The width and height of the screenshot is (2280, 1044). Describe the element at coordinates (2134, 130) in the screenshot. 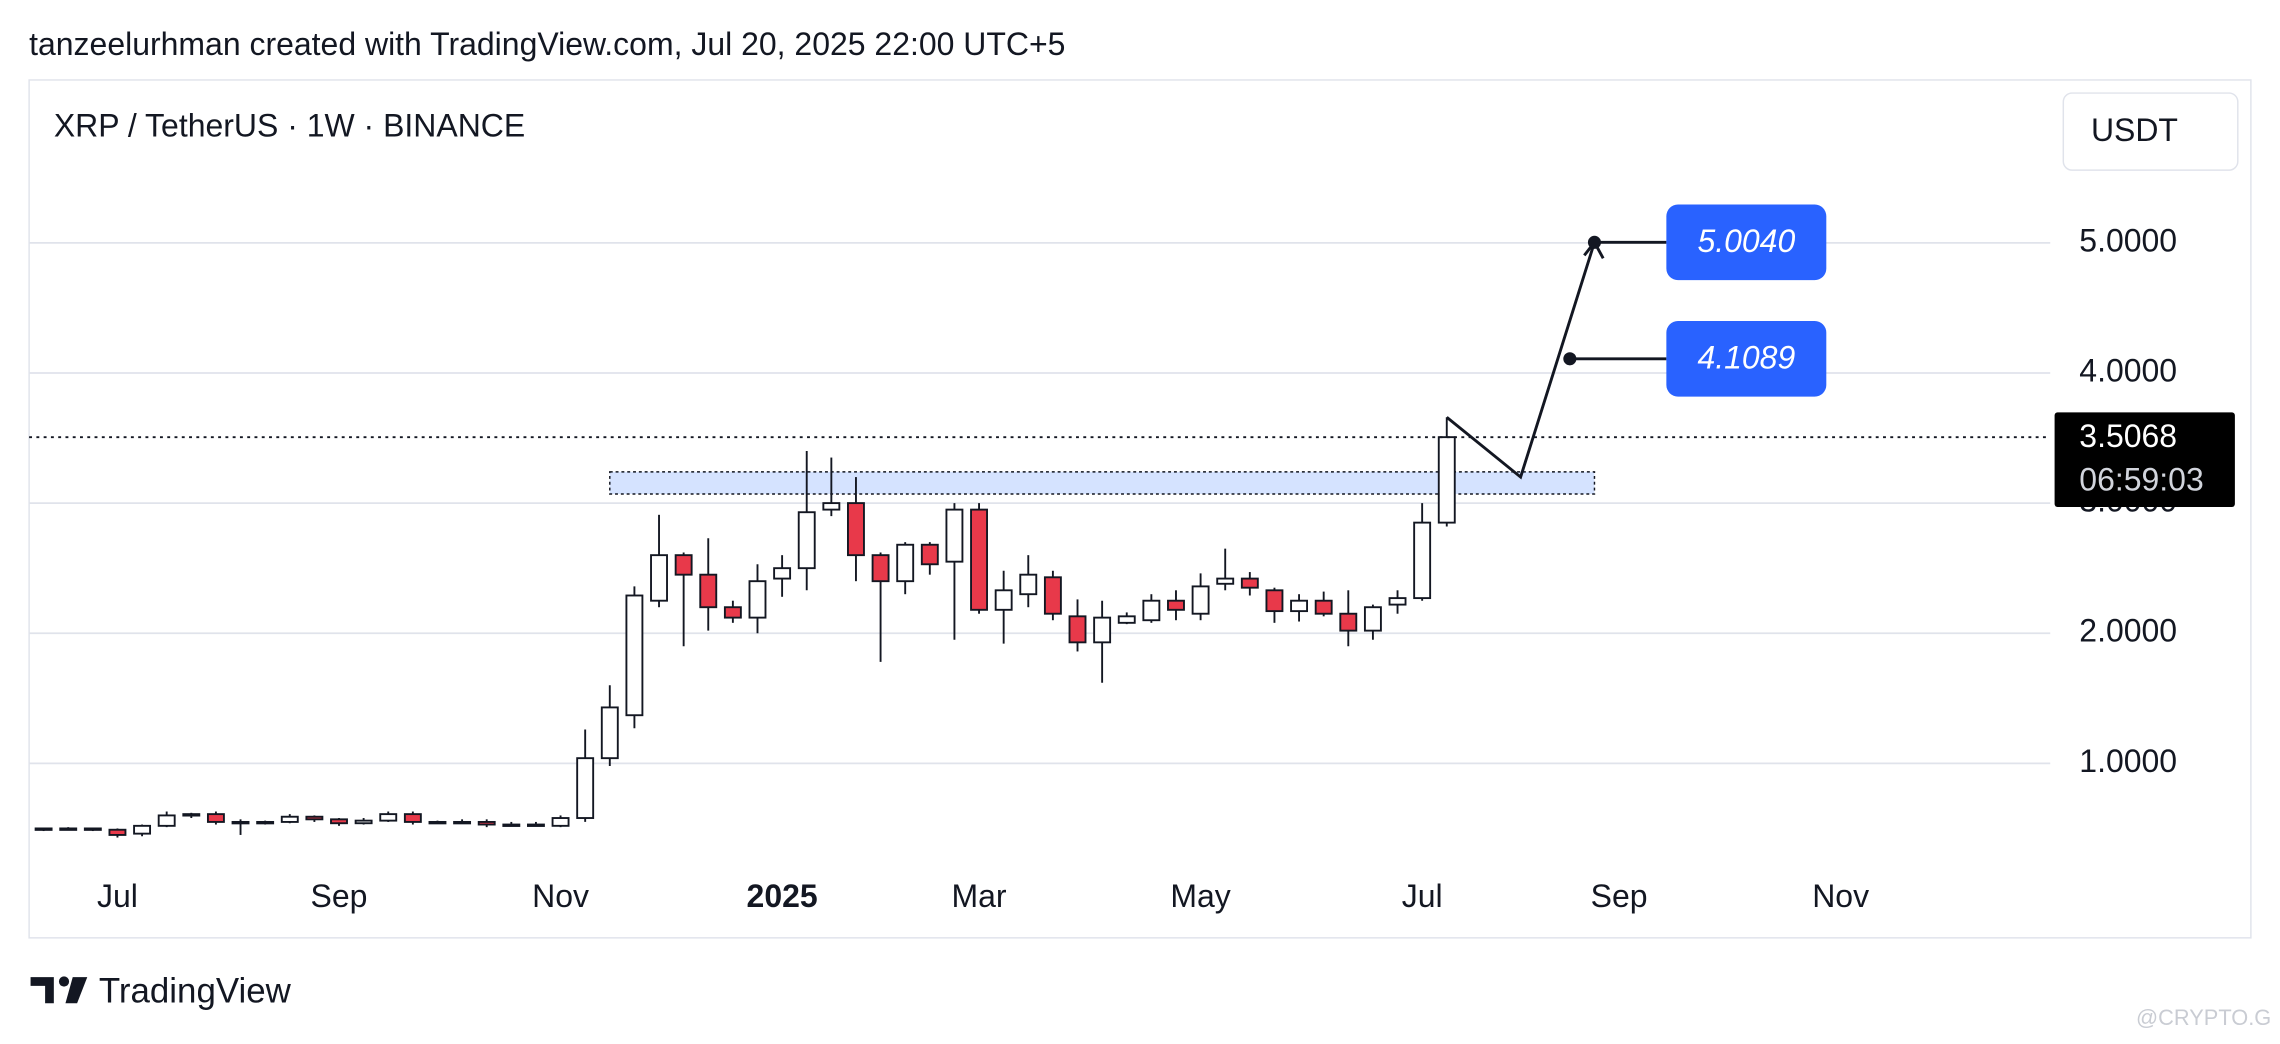

I see `currency-label: USDT` at that location.